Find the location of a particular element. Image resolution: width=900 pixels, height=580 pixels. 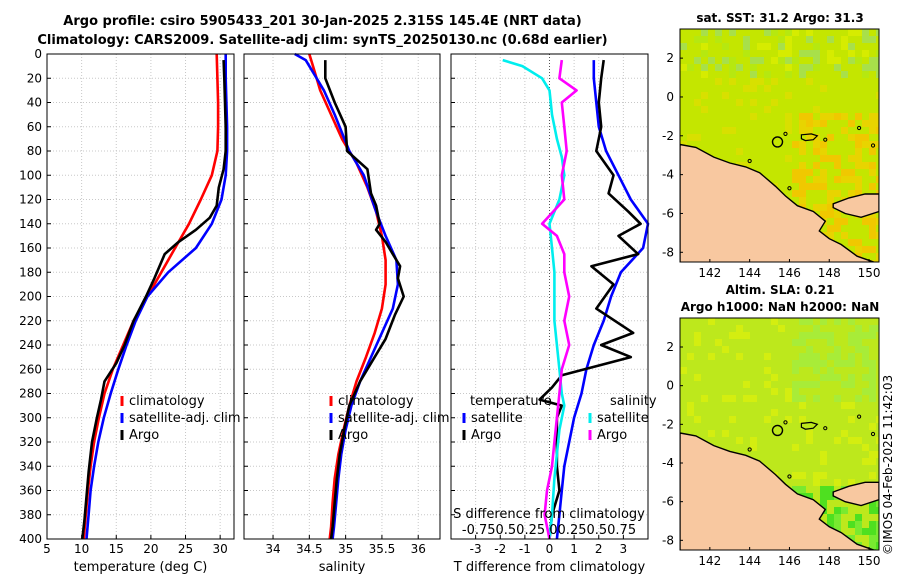

land-new-guinea is located at coordinates (778, 202).